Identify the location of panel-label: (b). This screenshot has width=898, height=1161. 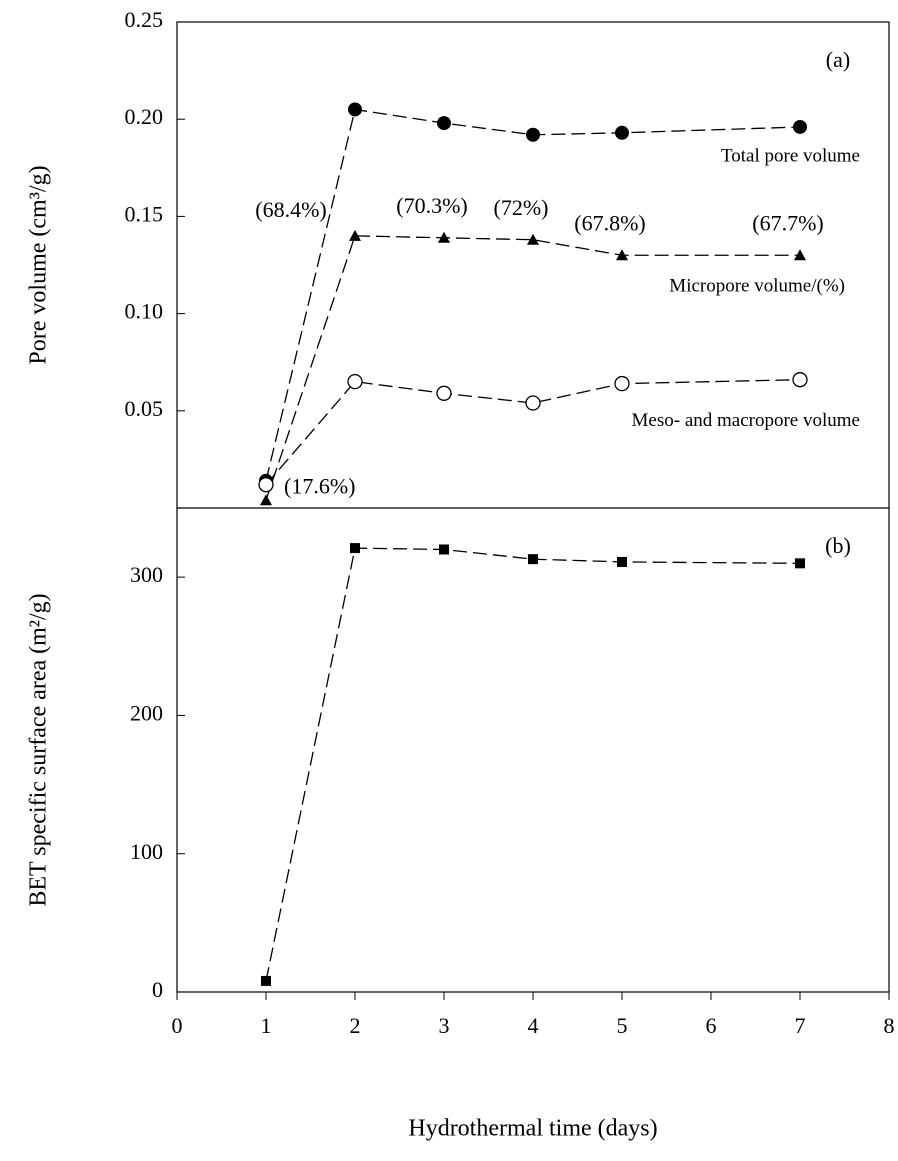
(838, 545).